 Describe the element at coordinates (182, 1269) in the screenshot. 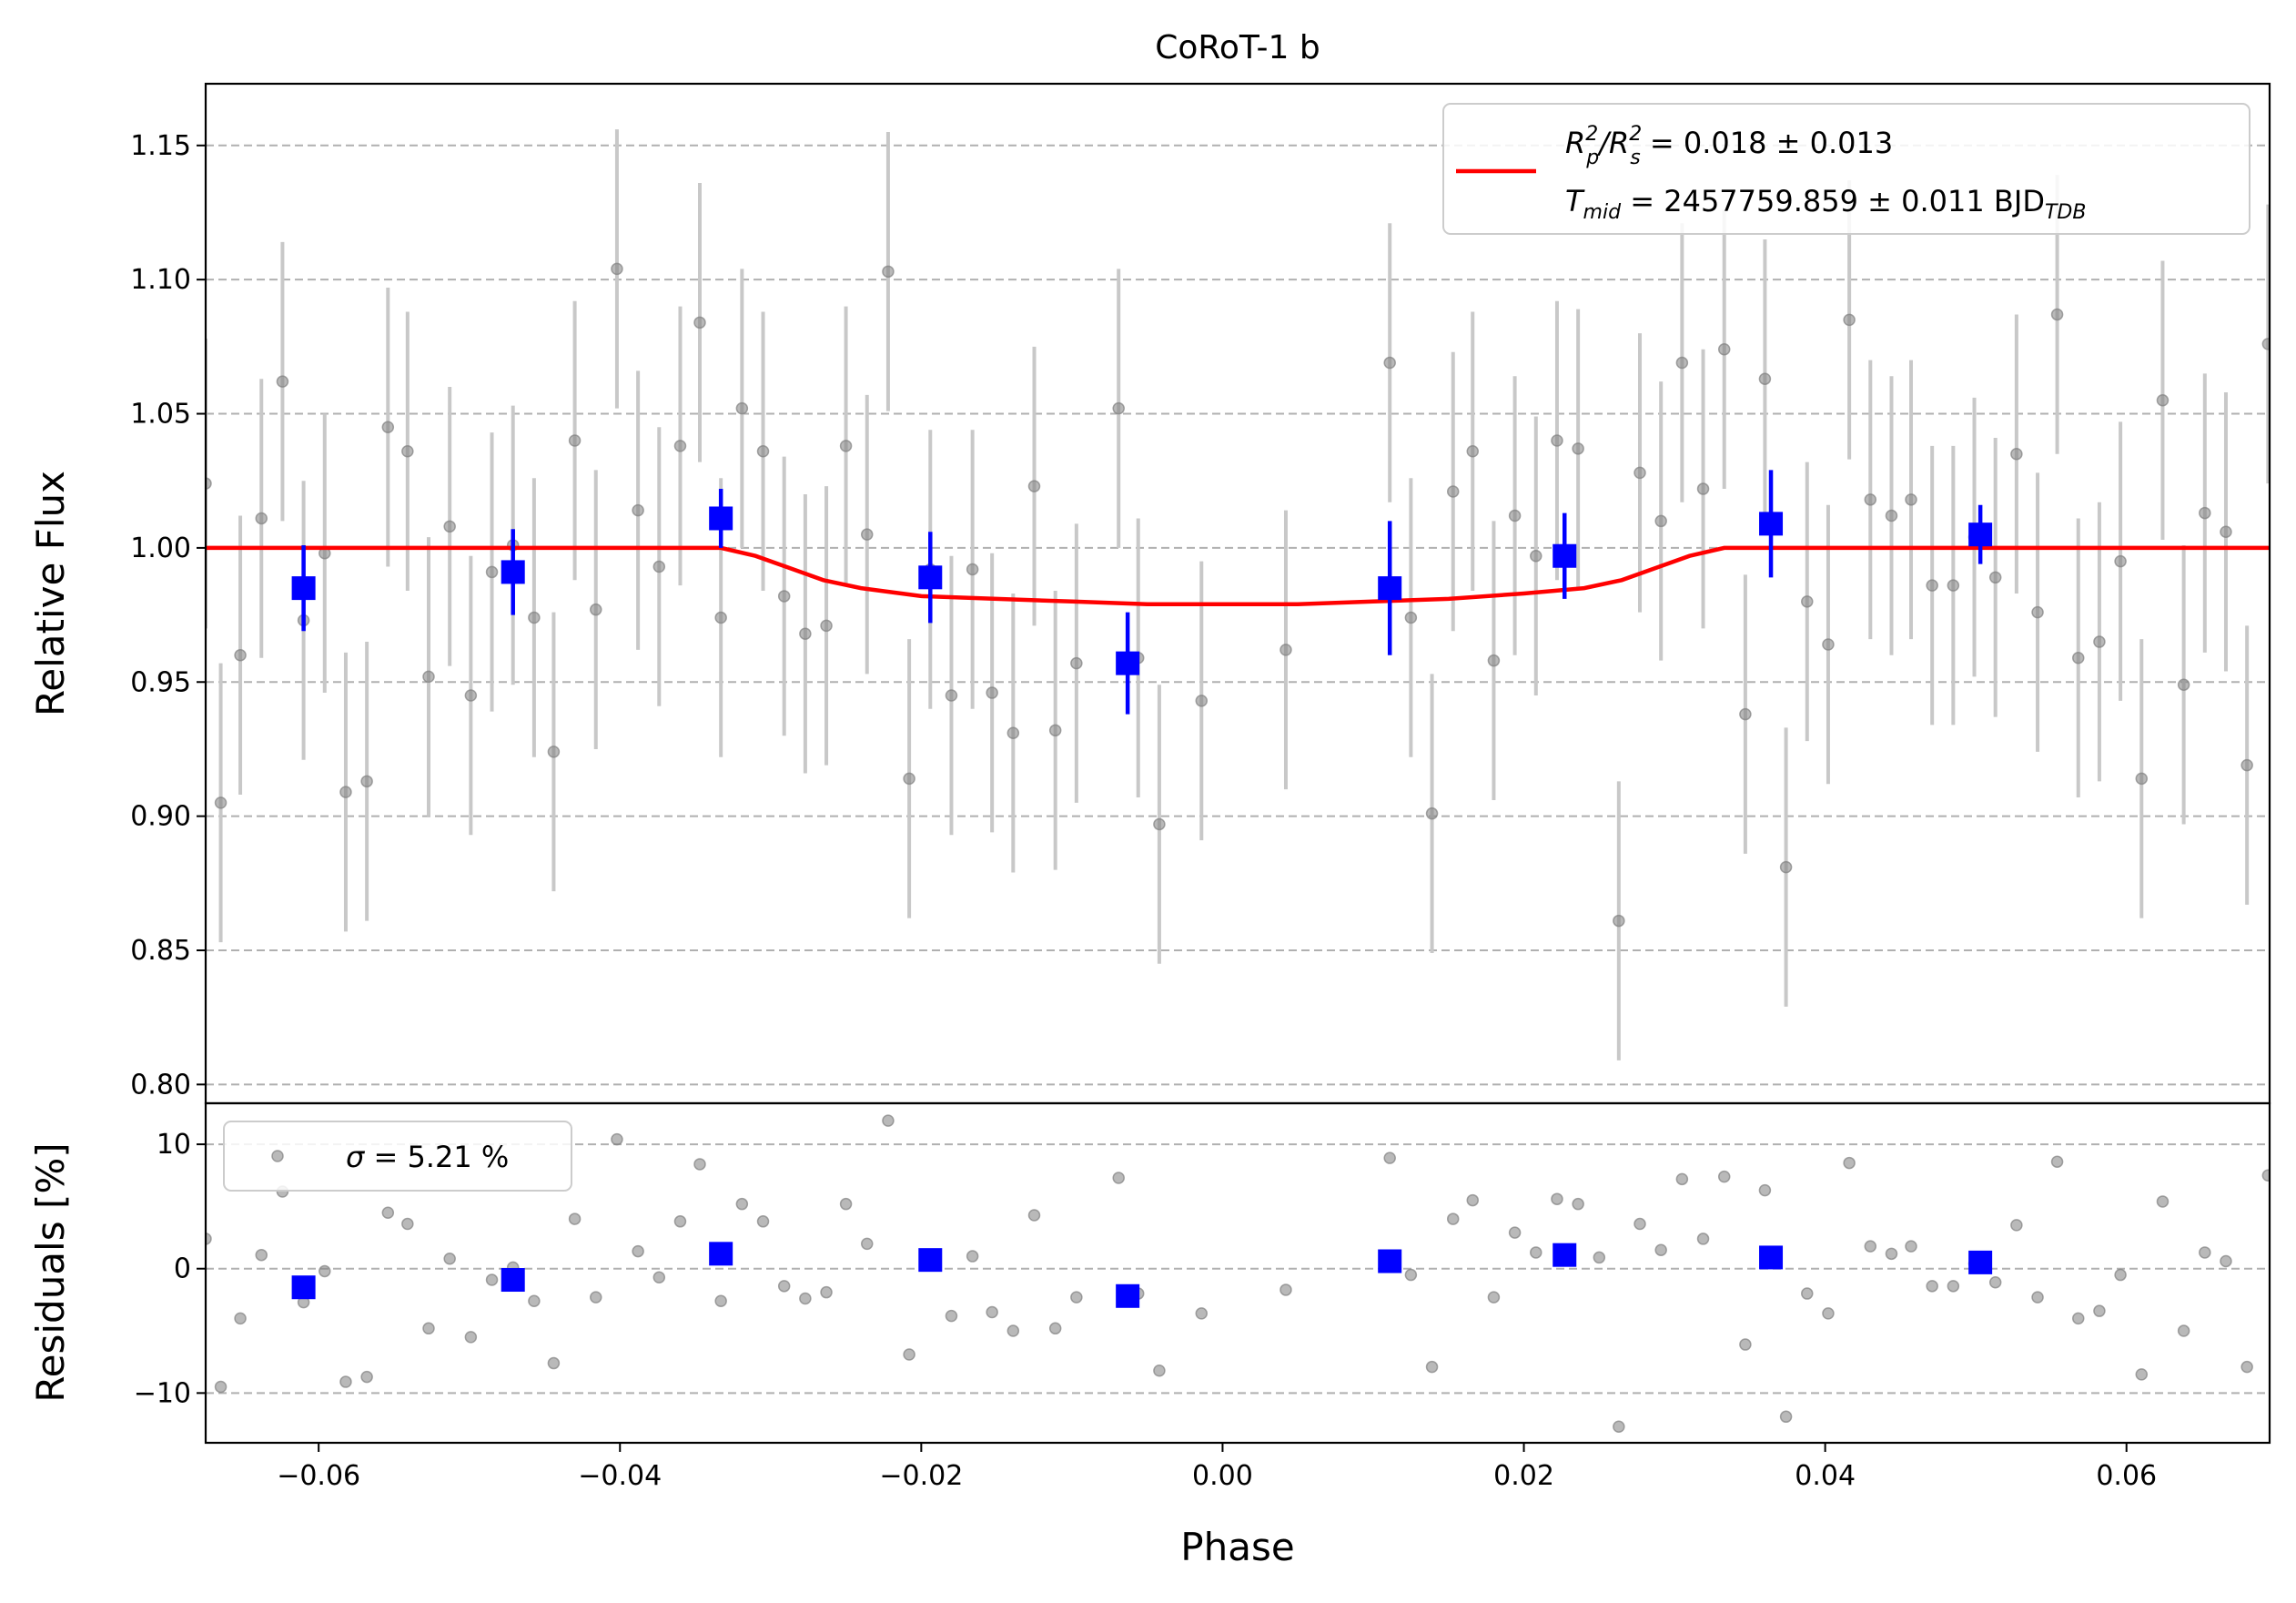

I see `residuals-y-tick-label: 0` at that location.